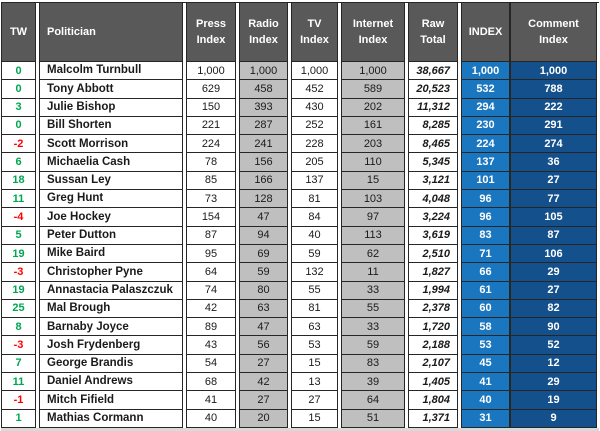  What do you see at coordinates (263, 199) in the screenshot?
I see `cell-radio: 128` at bounding box center [263, 199].